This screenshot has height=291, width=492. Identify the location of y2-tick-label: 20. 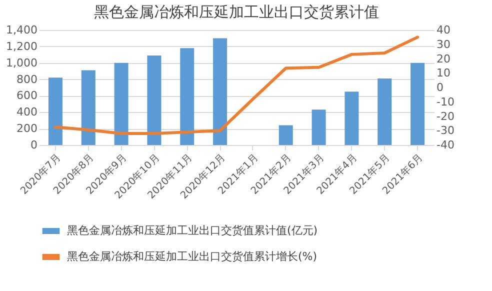
(443, 59).